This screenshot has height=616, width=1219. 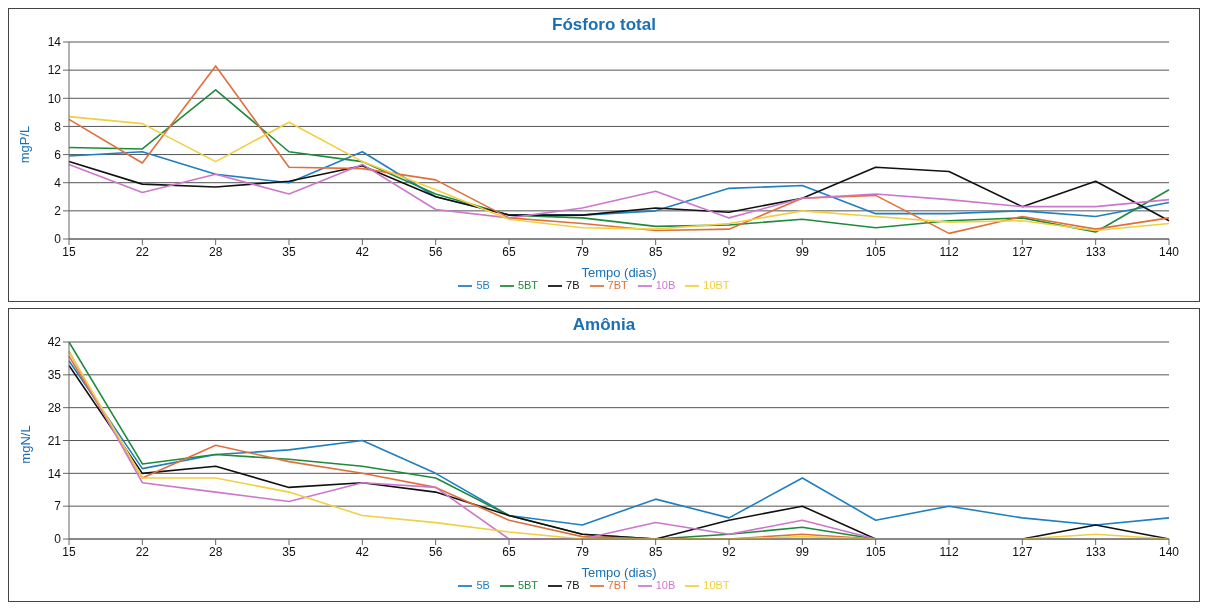 What do you see at coordinates (54, 407) in the screenshot?
I see `y-tick-label: 28` at bounding box center [54, 407].